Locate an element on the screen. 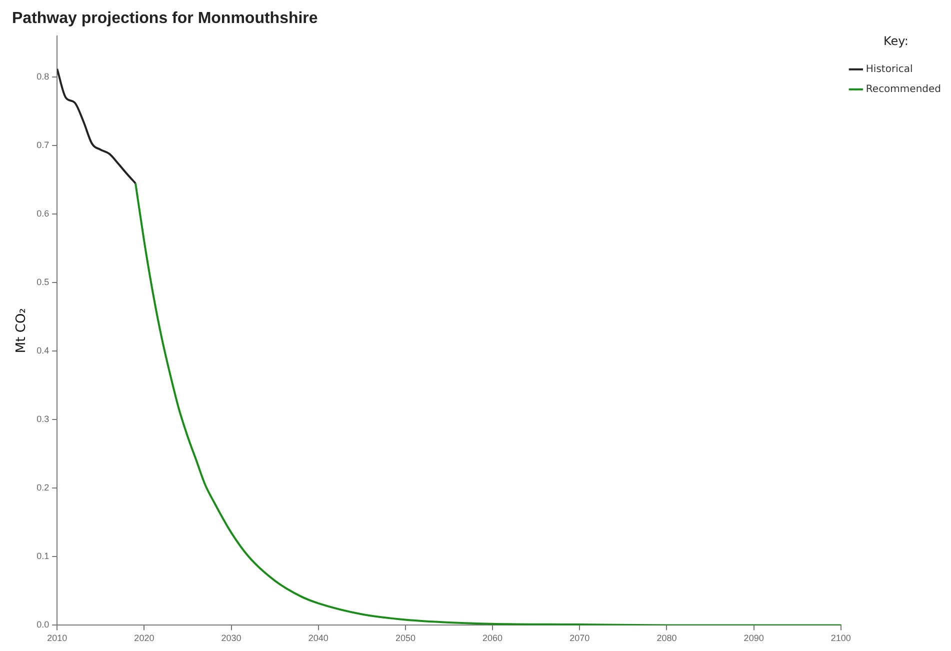 The width and height of the screenshot is (951, 651). y-tick-label: 0.3 is located at coordinates (43, 419).